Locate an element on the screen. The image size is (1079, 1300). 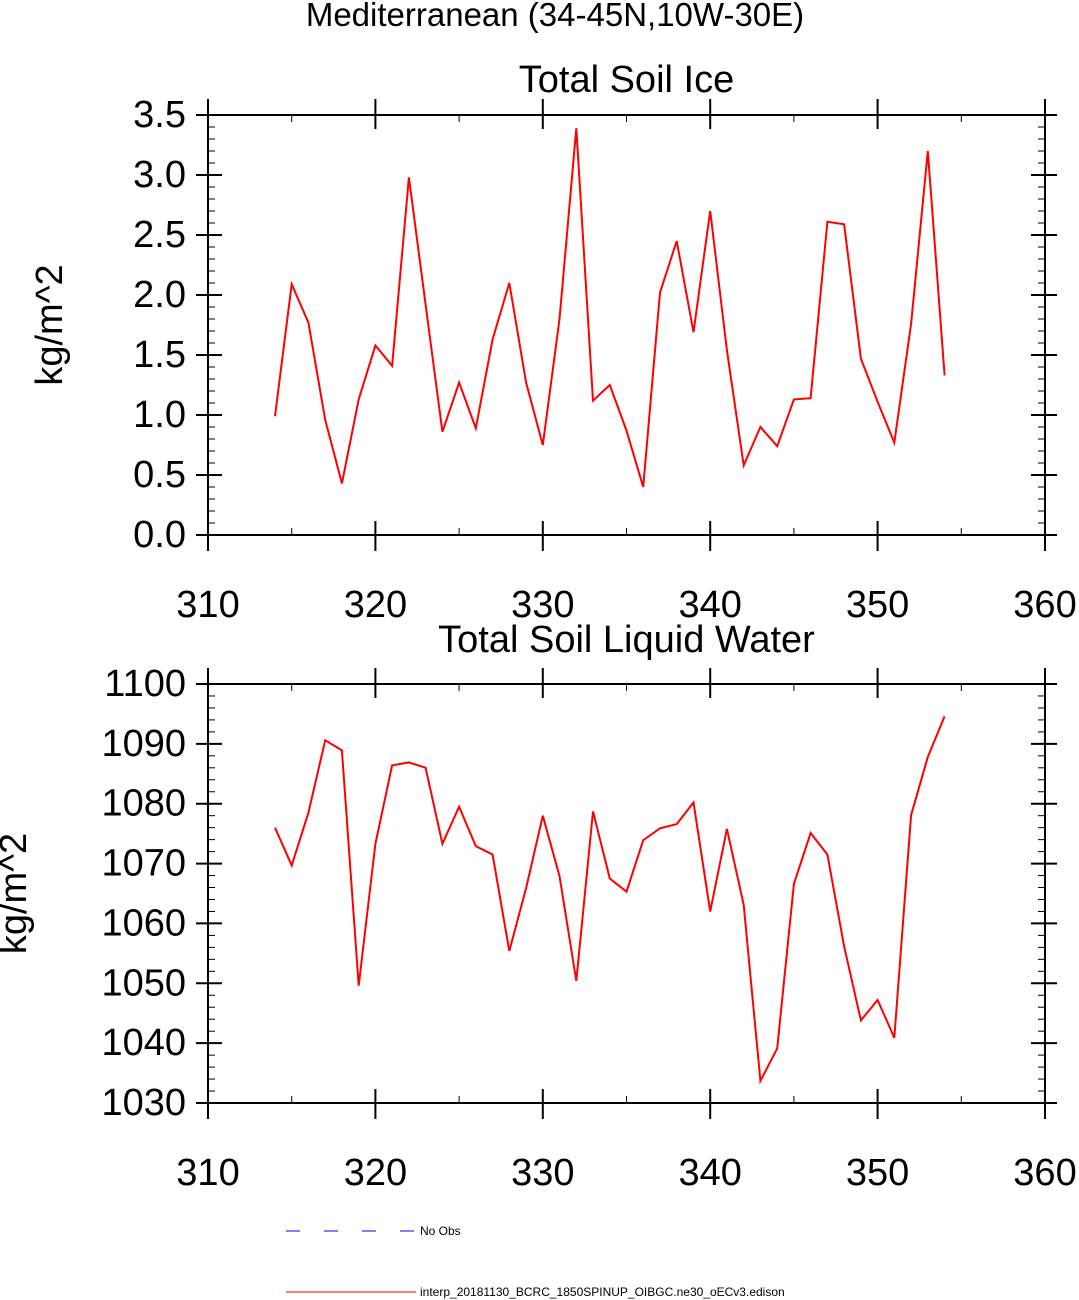
soil-liquid-y-tick-label: 1040 is located at coordinates (143, 1043).